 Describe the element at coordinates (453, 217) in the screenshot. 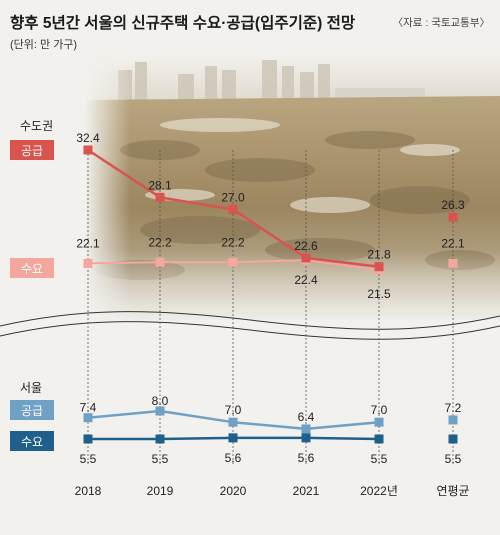

I see `cap-0-average-point` at that location.